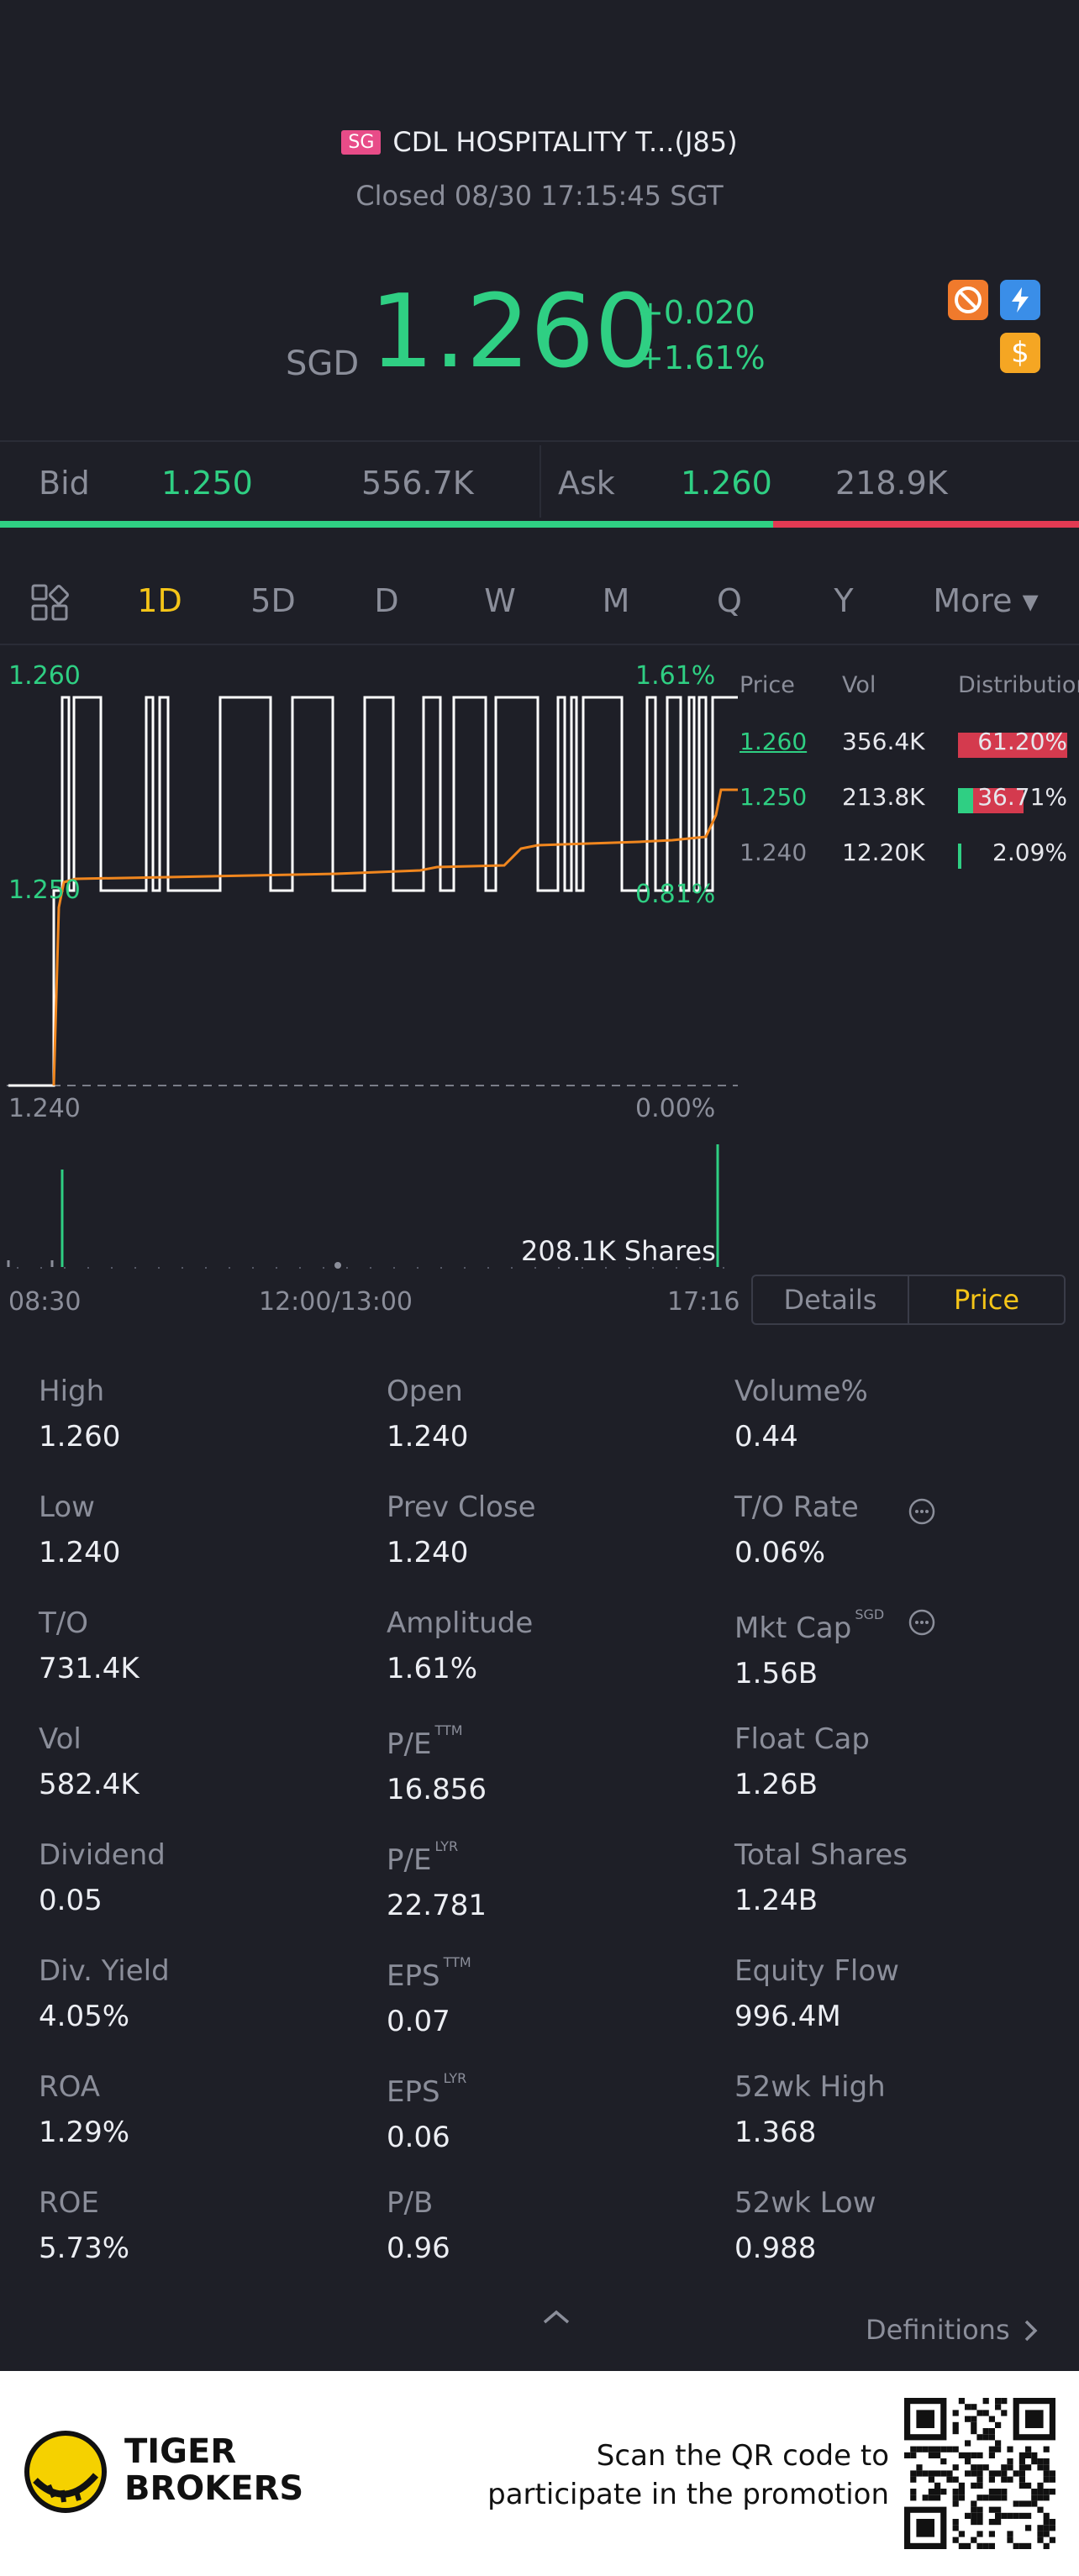 Image resolution: width=1079 pixels, height=2576 pixels. Describe the element at coordinates (968, 300) in the screenshot. I see `no-short-icon` at that location.